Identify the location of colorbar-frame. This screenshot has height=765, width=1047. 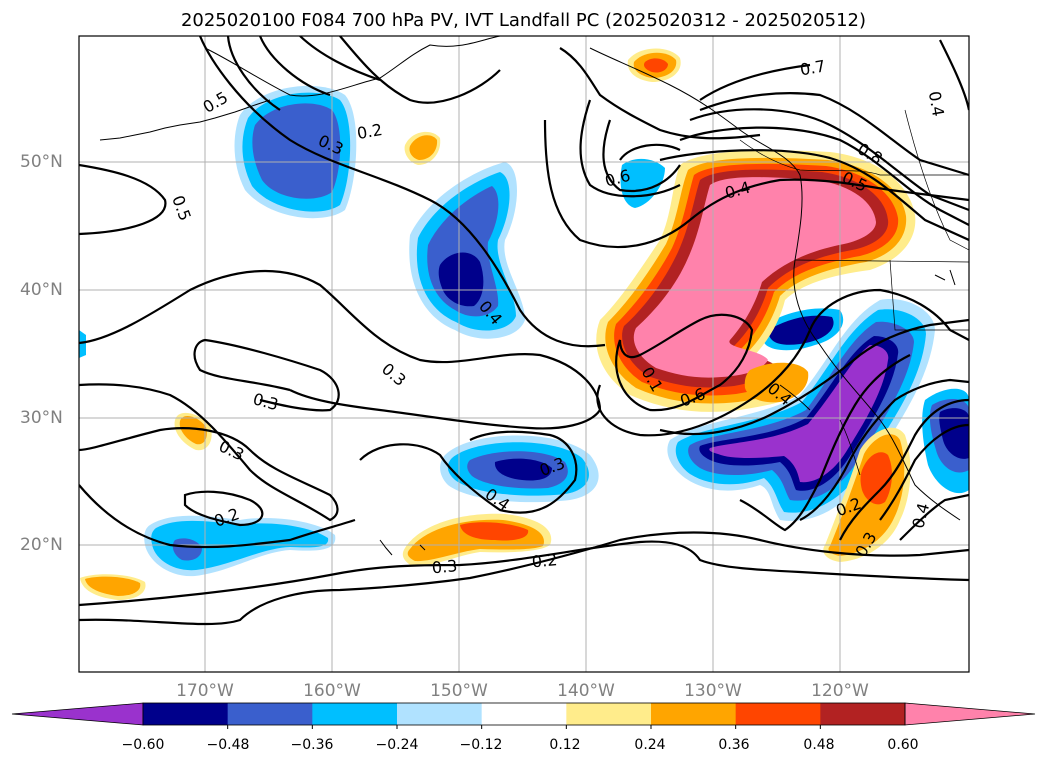
(524, 714).